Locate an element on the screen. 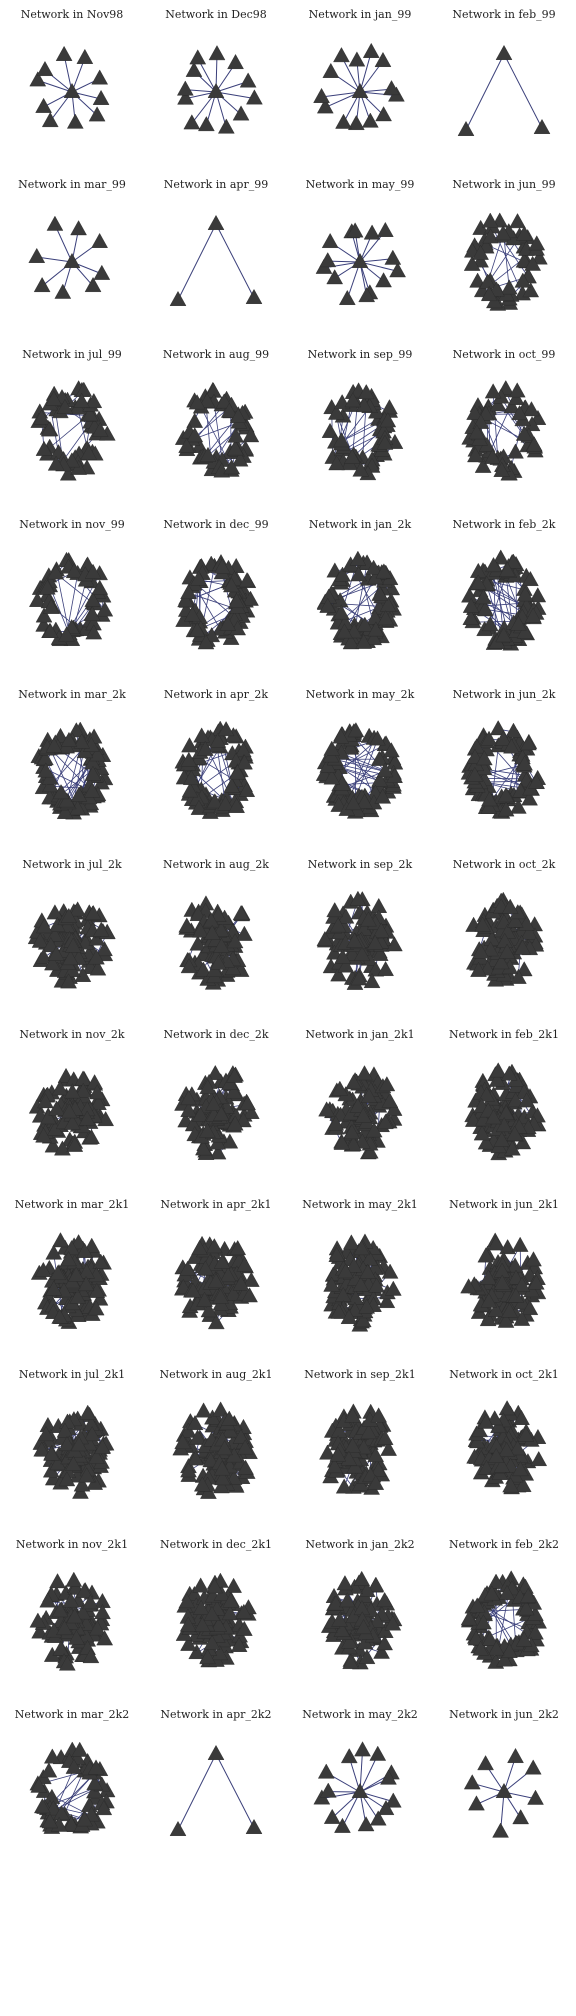 Image resolution: width=576 pixels, height=2016 pixels. panel-title: Network in may_2k is located at coordinates (360, 694).